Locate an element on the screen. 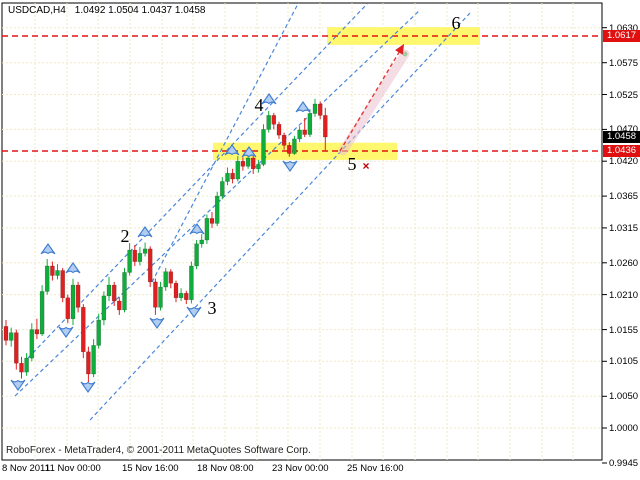  chart-title: USDCAD,H4 1.0492 1.0504 1.0437 1.0458 is located at coordinates (106, 10).